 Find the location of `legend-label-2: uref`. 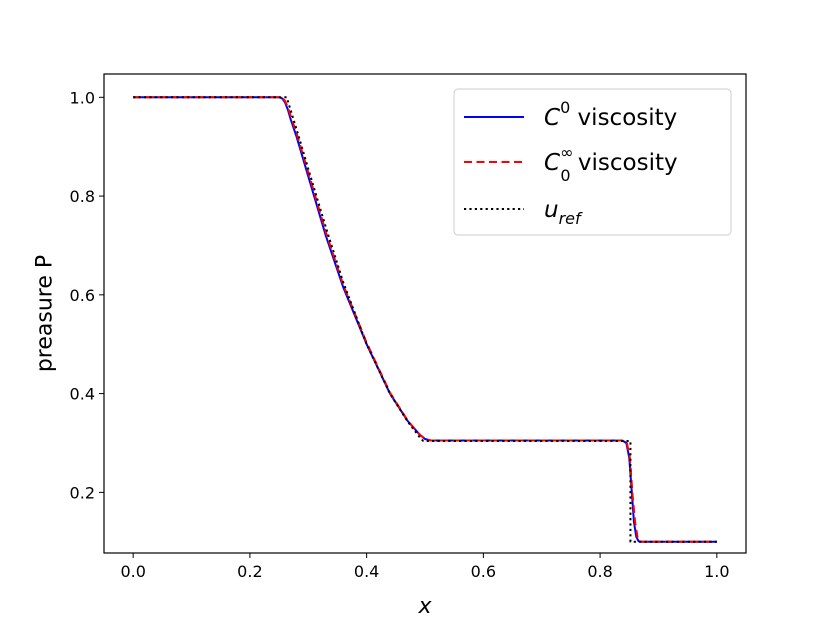

legend-label-2: uref is located at coordinates (563, 212).